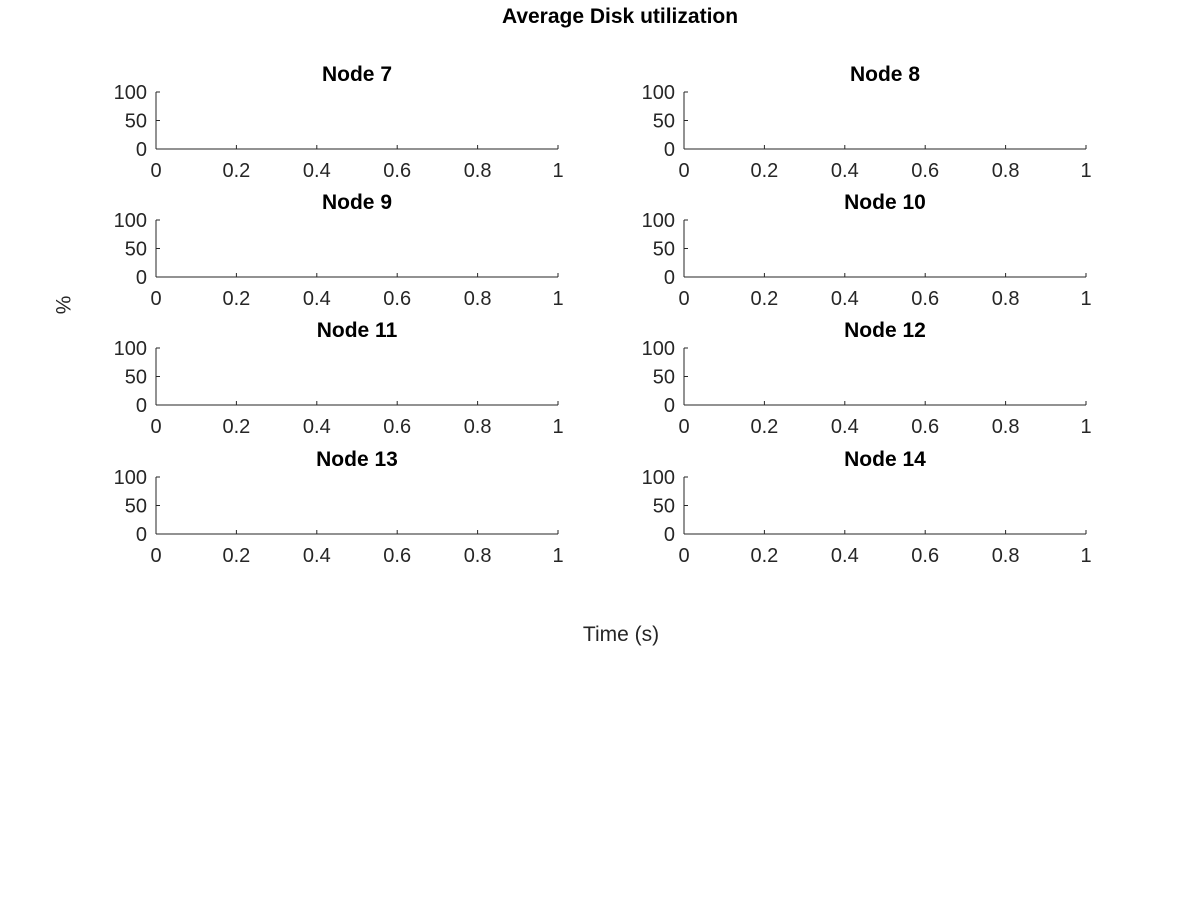  Describe the element at coordinates (867, 122) in the screenshot. I see `subplot-panel: Node 8 0 0.2 0.4 0.6 0.8 1 0 50 100` at that location.